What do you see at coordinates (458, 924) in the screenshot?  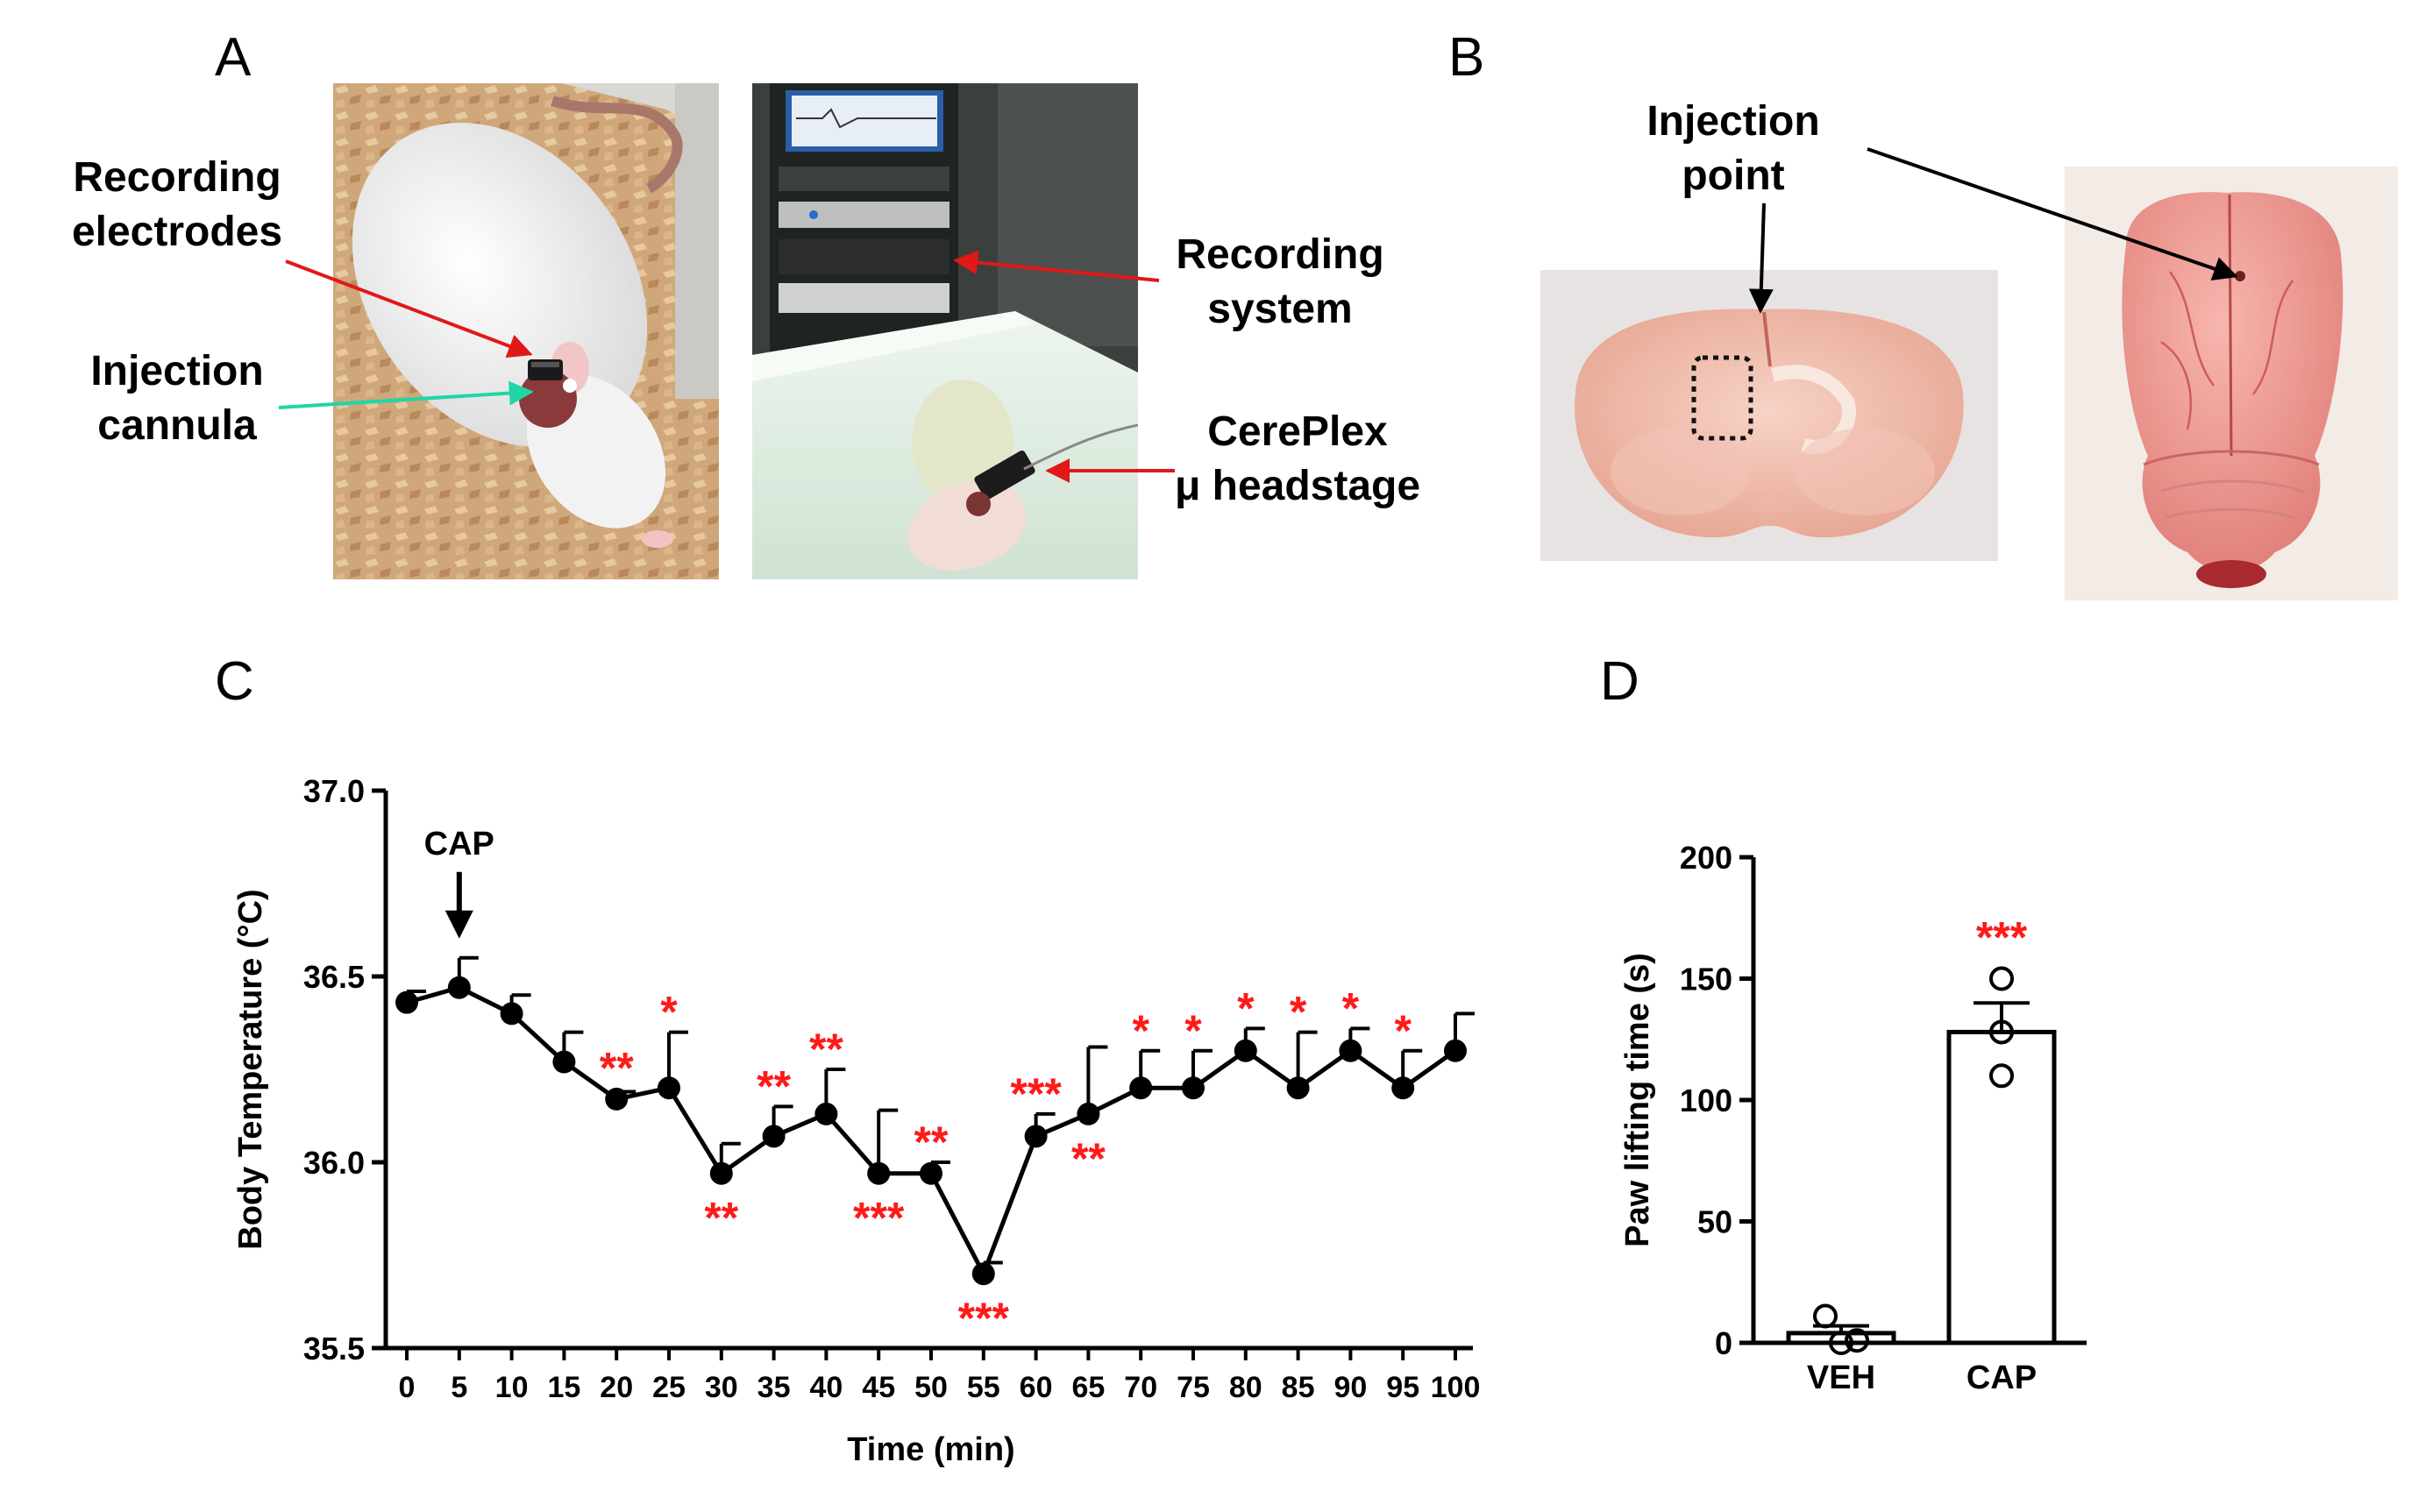 I see `cap-annotation-arrow-head` at bounding box center [458, 924].